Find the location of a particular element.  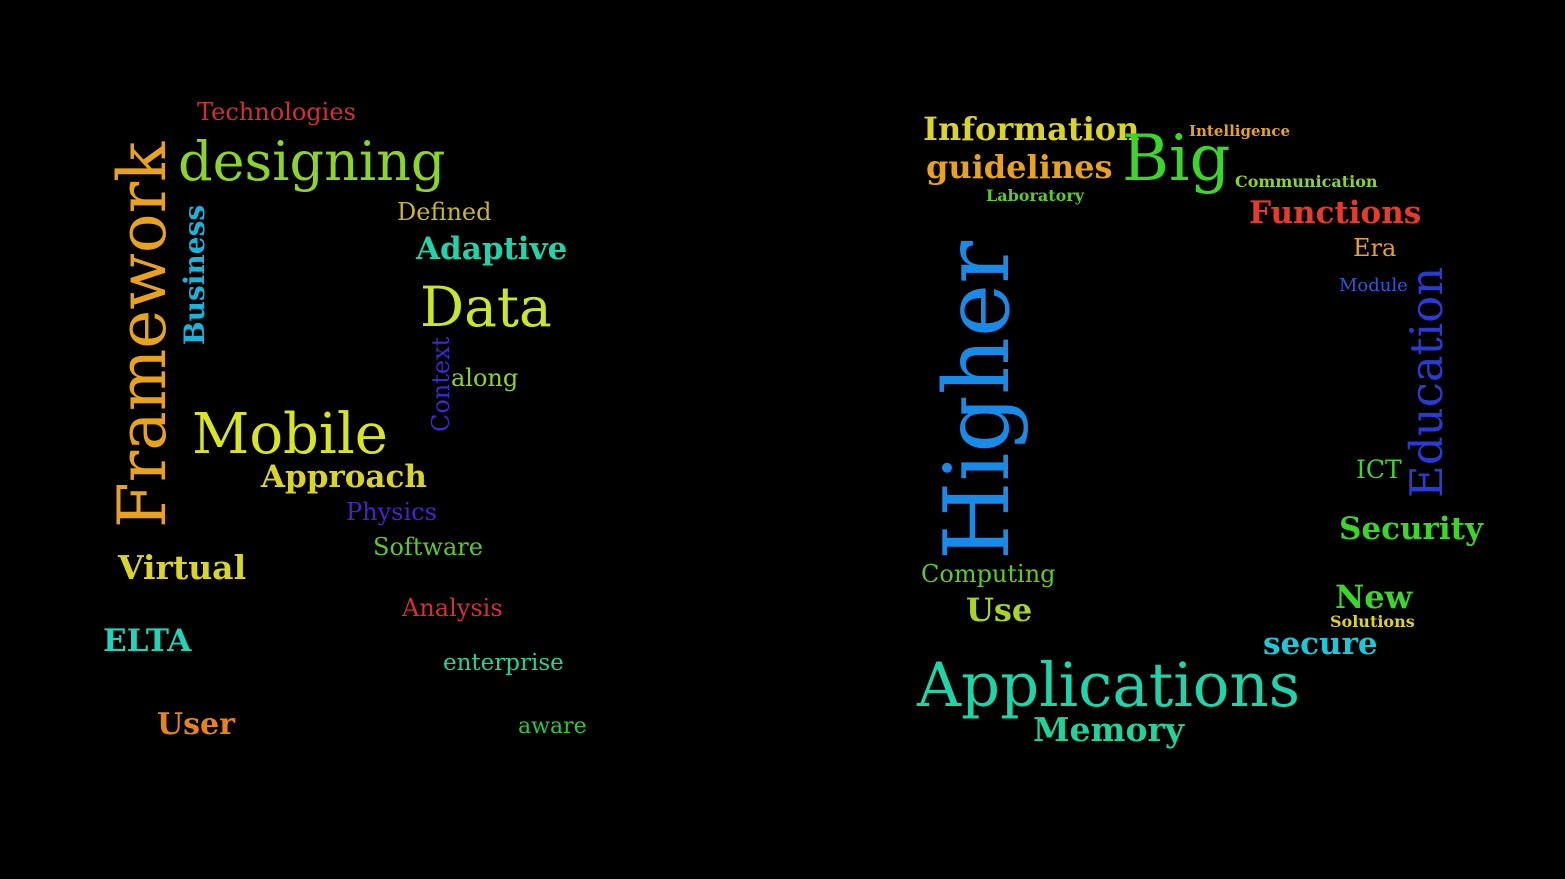

word-mobile: Mobile is located at coordinates (290, 434).